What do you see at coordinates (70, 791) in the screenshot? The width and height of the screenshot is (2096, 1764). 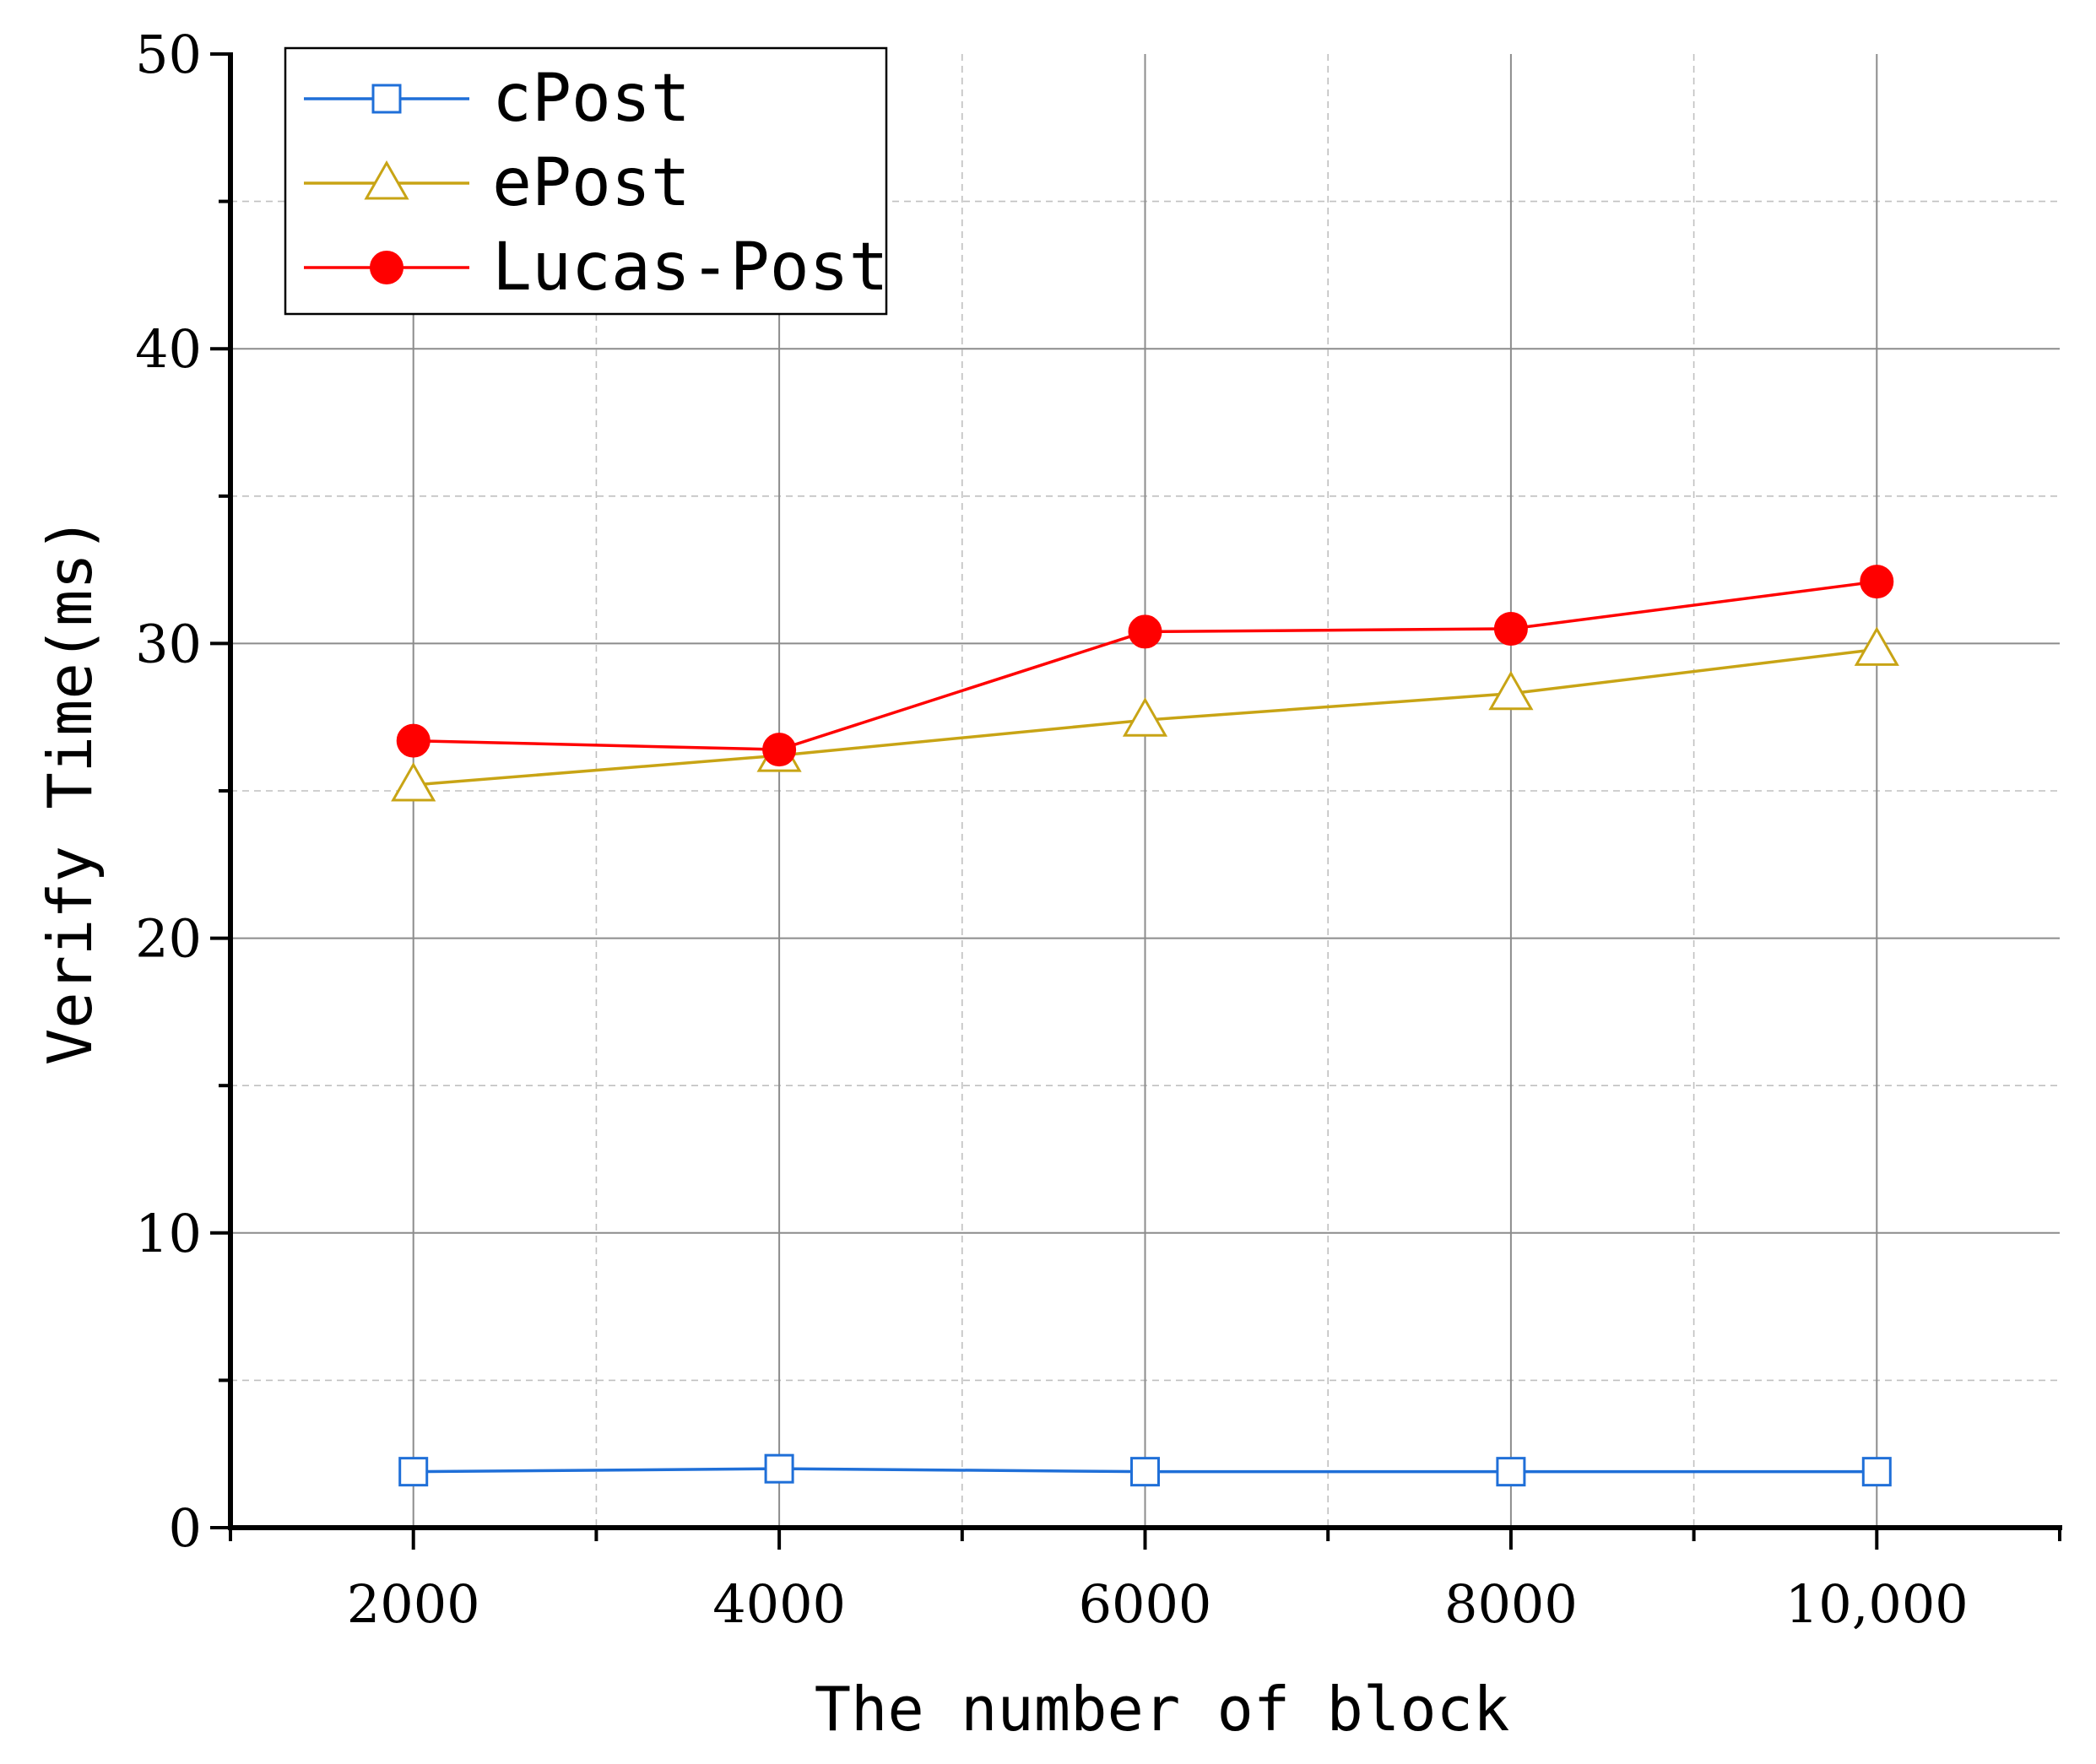 I see `y-axis-title: Verify Time(ms)` at bounding box center [70, 791].